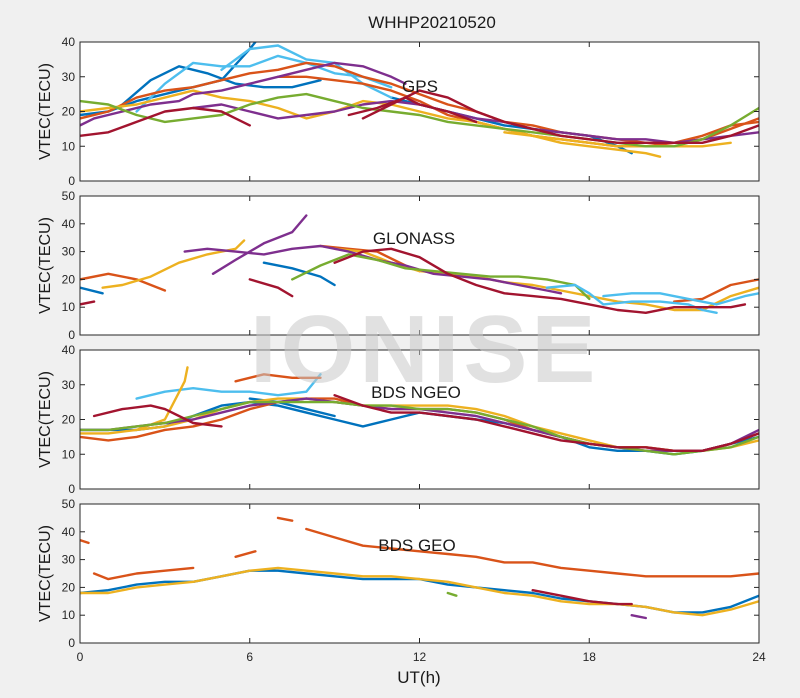 Image resolution: width=800 pixels, height=698 pixels. What do you see at coordinates (759, 657) in the screenshot?
I see `x-tick-label: 24` at bounding box center [759, 657].